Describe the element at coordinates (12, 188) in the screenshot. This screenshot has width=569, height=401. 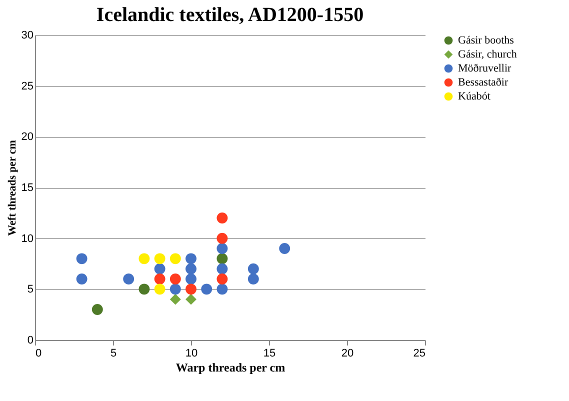
I see `y-axis-title: Weft threads per cm` at that location.